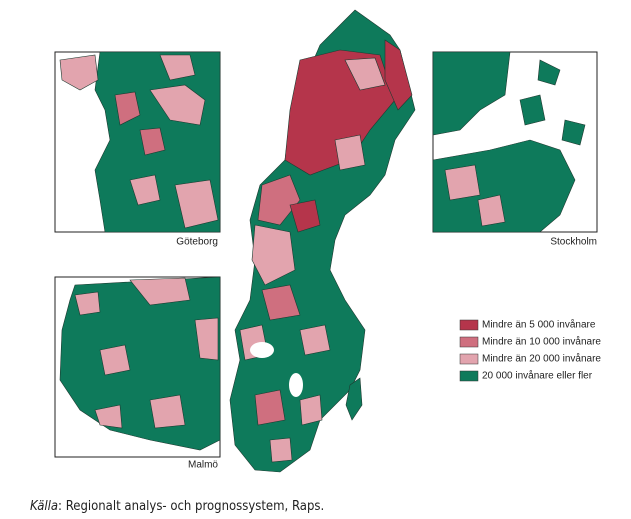  I want to click on inset-label: Göteborg, so click(197, 242).